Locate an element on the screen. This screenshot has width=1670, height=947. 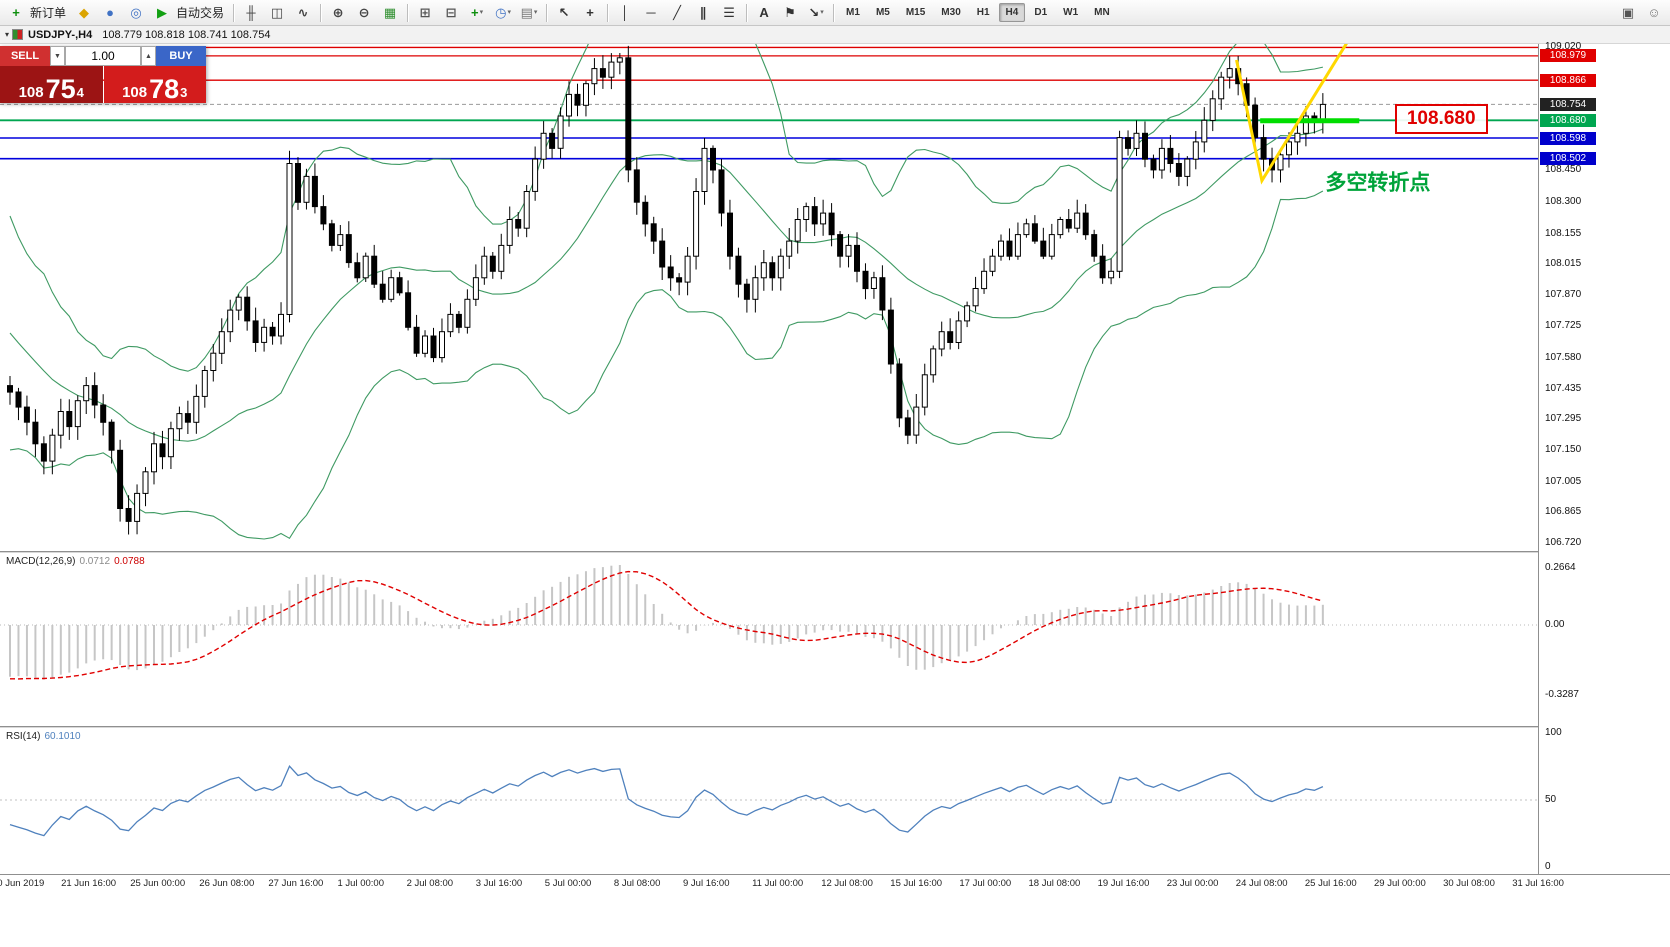
lot-decrease-button: ▼ is located at coordinates (57, 56).